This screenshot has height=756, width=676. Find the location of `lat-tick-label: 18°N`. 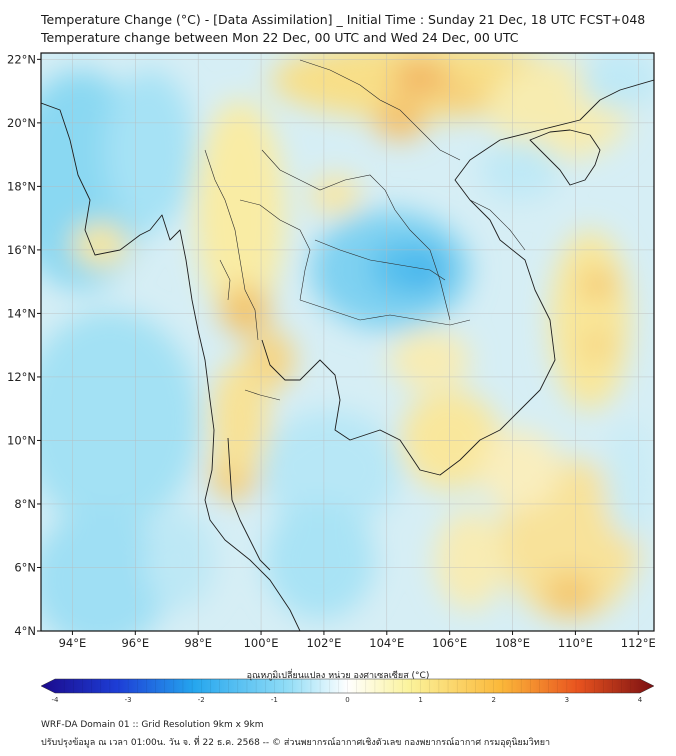

lat-tick-label: 18°N is located at coordinates (21, 186).